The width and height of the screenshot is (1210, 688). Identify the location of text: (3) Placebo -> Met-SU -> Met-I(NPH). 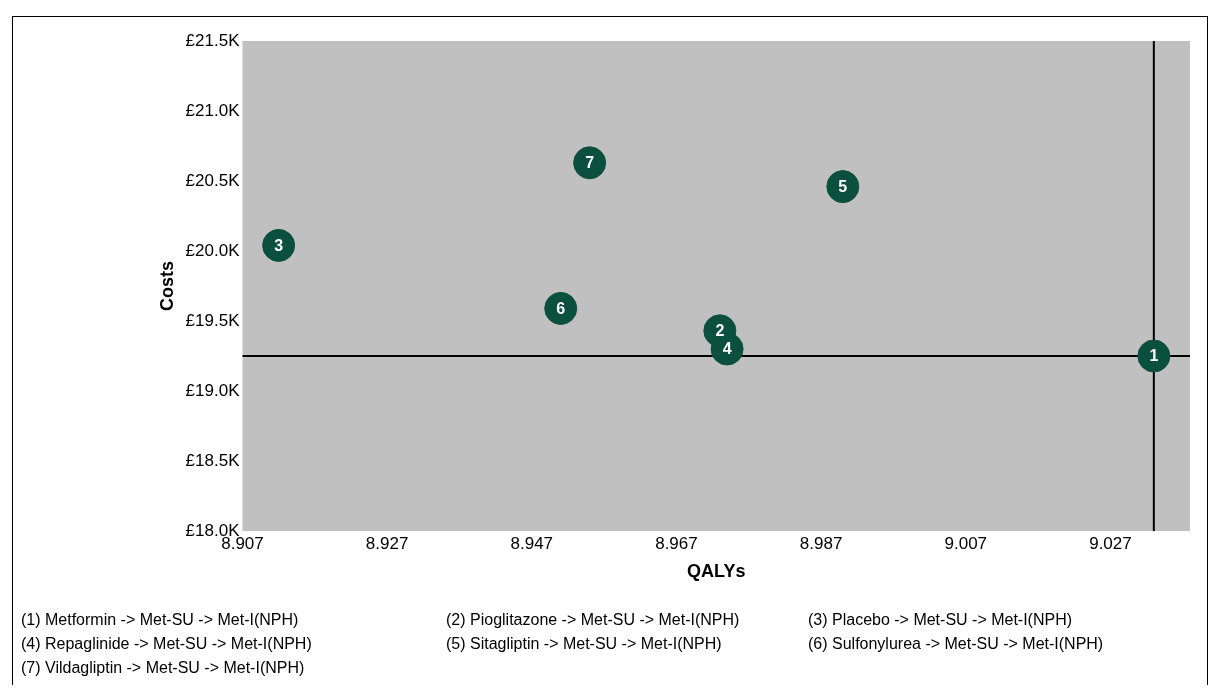
(941, 620).